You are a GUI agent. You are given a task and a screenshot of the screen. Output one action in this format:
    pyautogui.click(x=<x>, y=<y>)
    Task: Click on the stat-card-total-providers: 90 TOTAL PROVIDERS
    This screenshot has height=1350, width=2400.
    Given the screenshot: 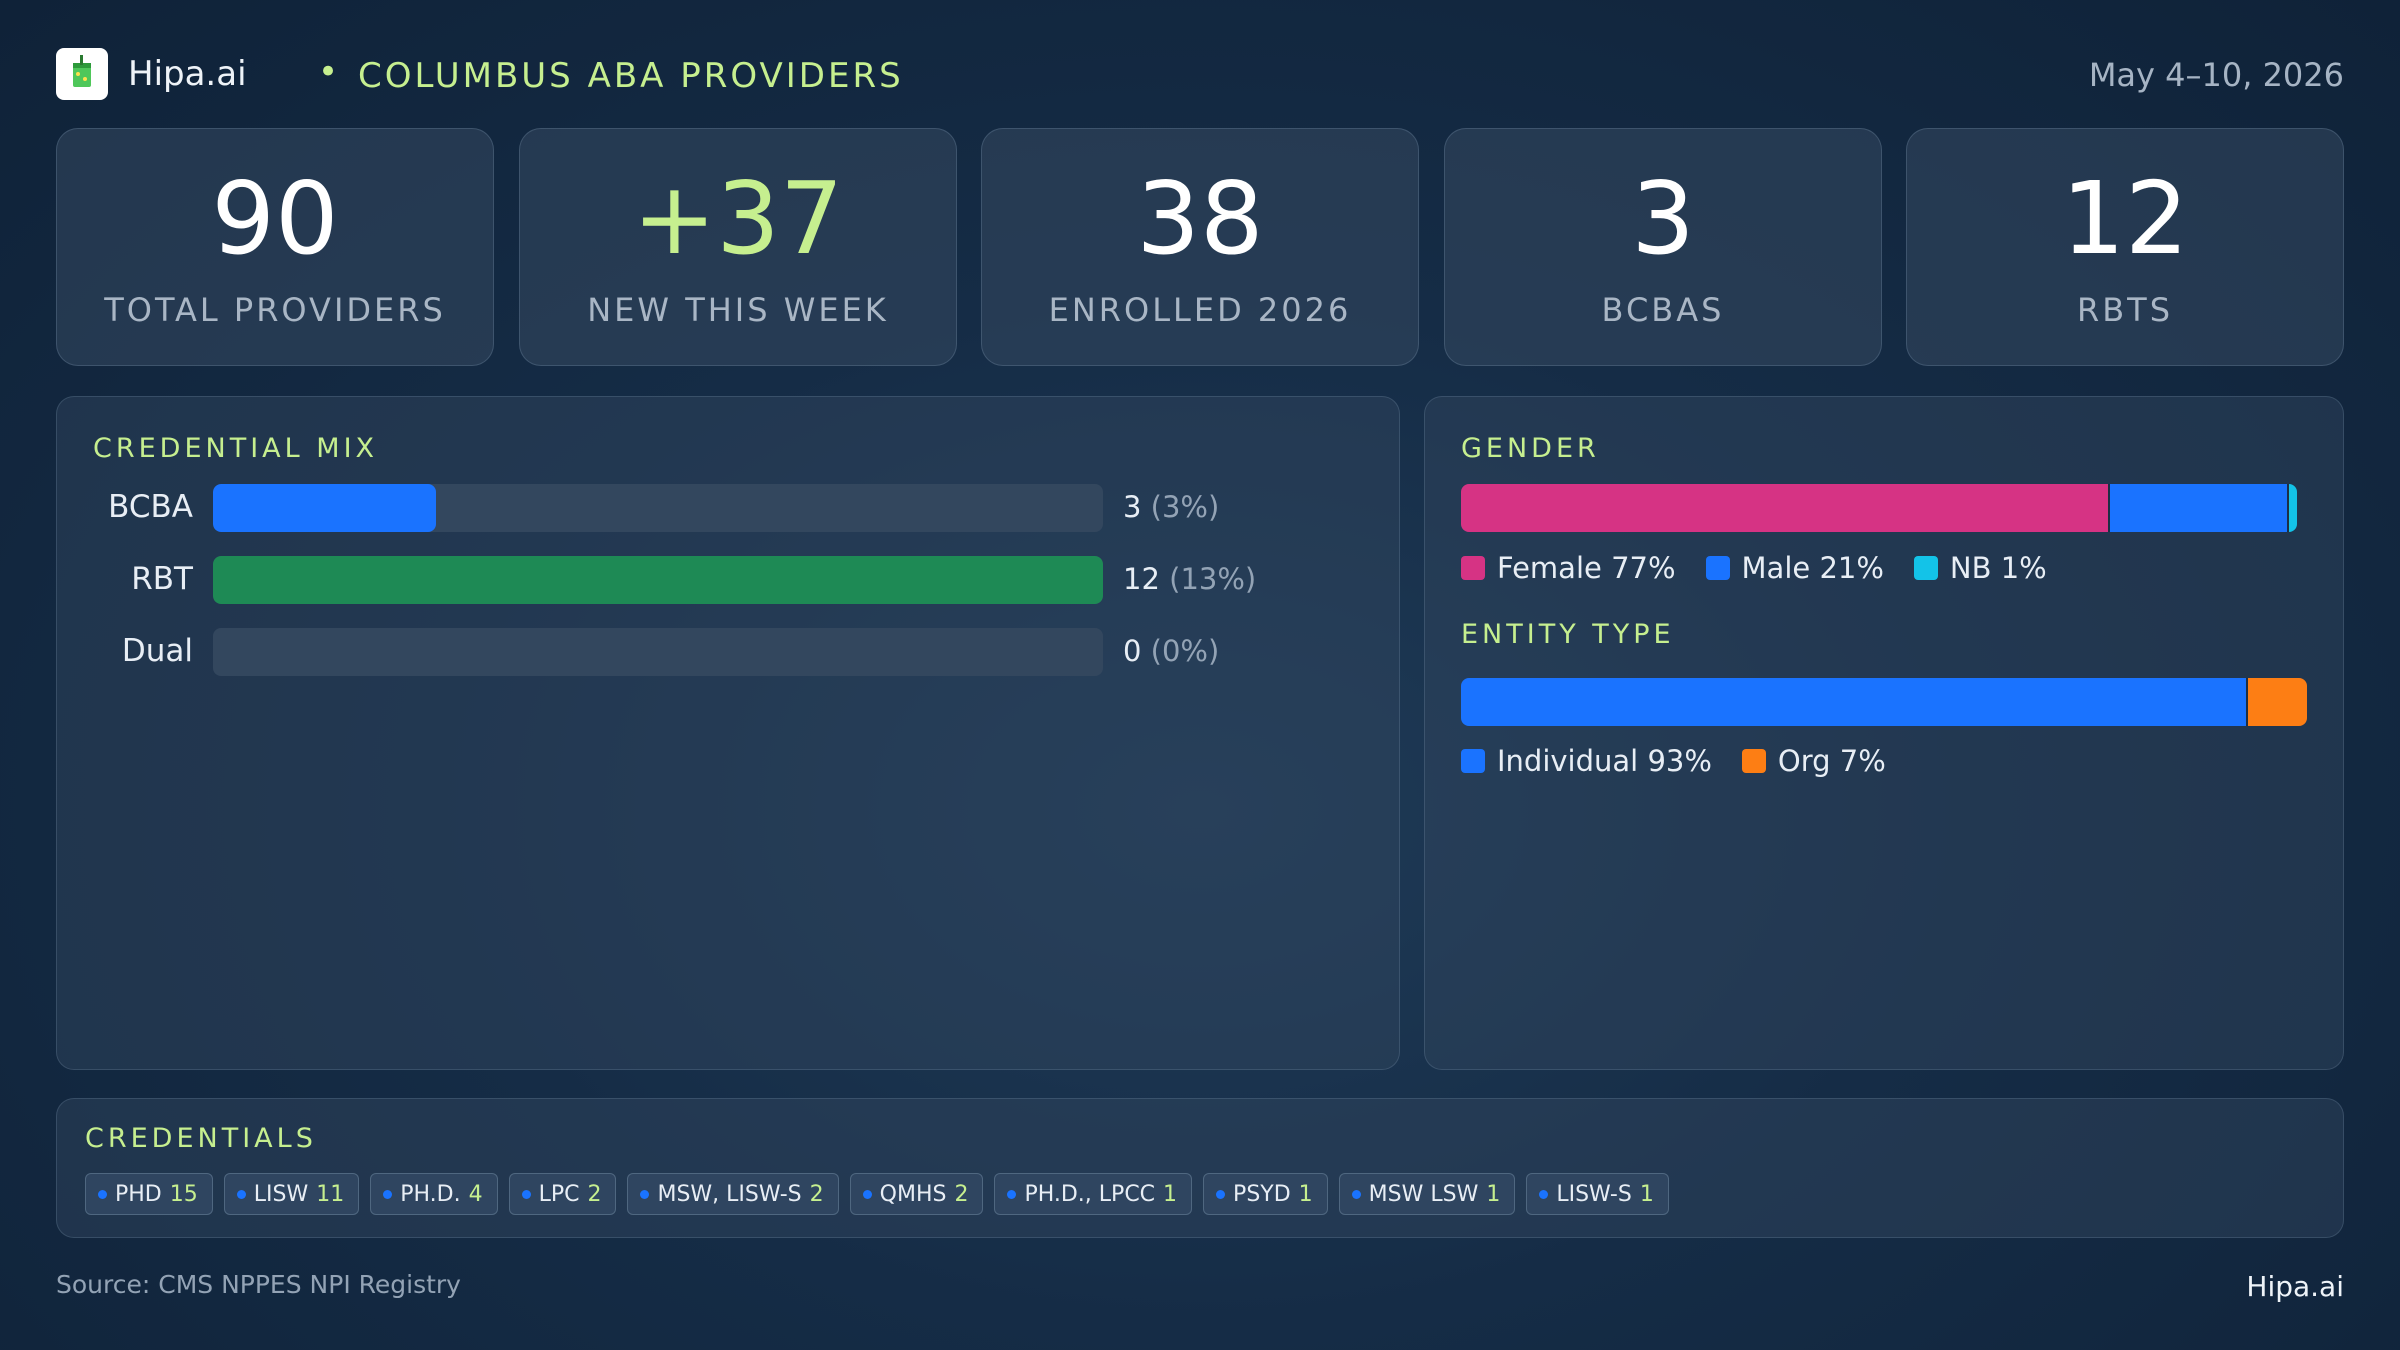 What is the action you would take?
    pyautogui.click(x=275, y=247)
    